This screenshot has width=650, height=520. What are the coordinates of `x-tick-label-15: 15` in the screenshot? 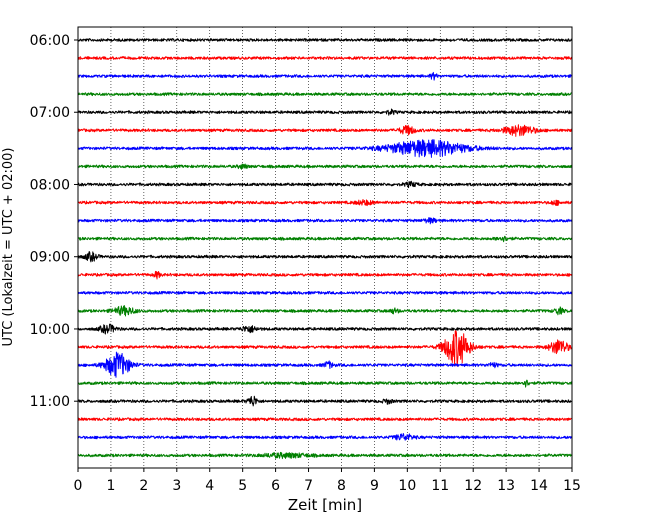 It's located at (572, 486).